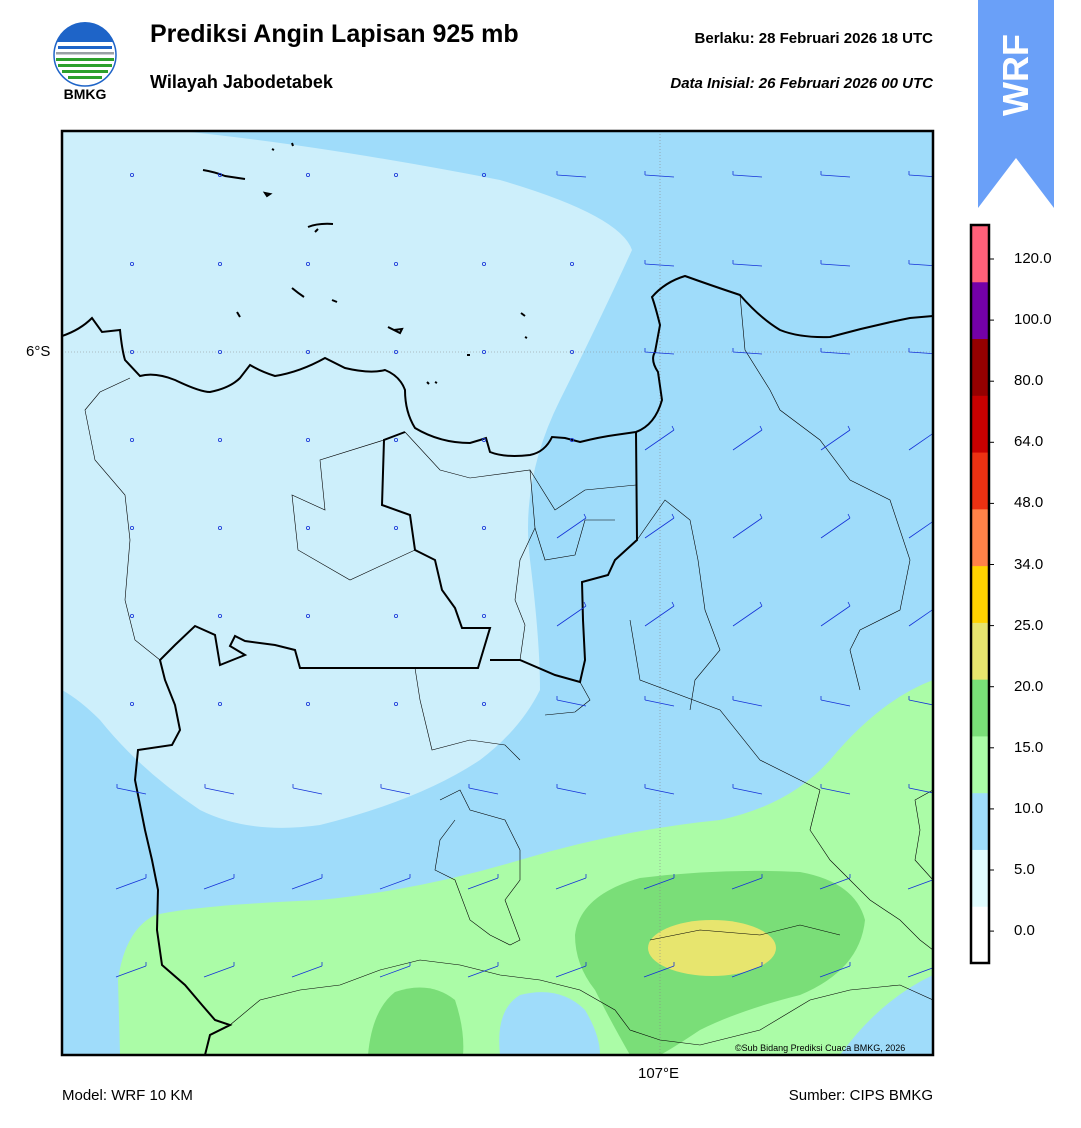  Describe the element at coordinates (886, 1015) in the screenshot. I see `wind-band-5-10-corner` at that location.